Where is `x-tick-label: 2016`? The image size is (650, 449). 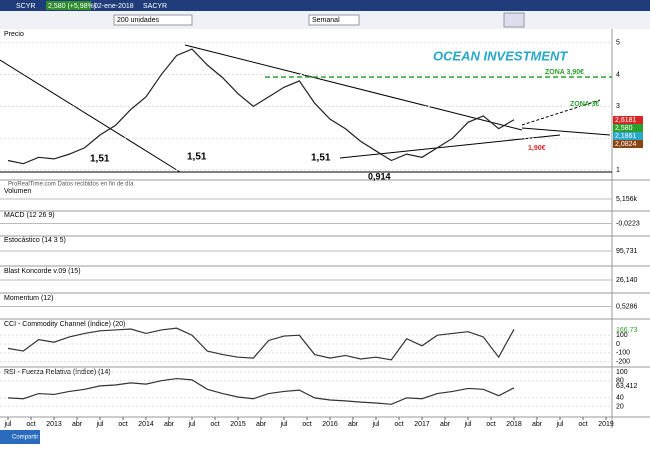
x-tick-label: 2016 is located at coordinates (330, 424).